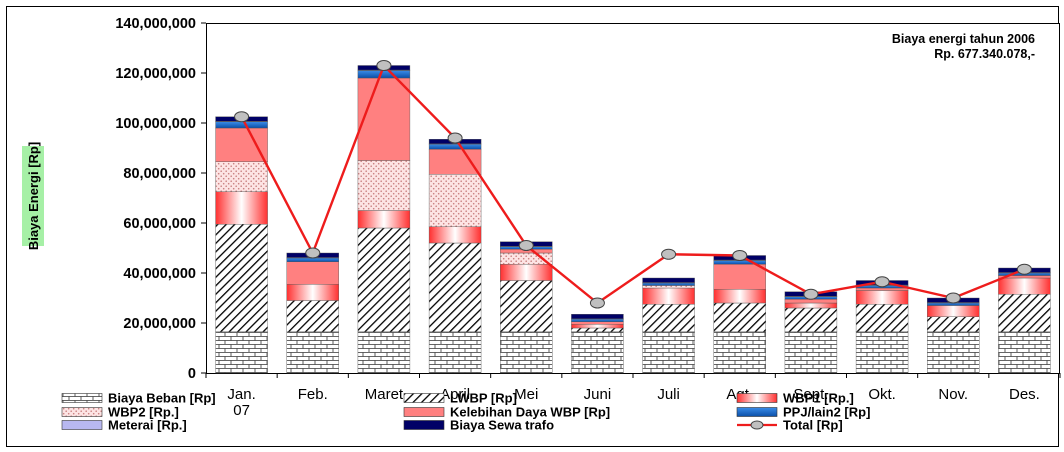 The image size is (1064, 452). What do you see at coordinates (953, 394) in the screenshot?
I see `x-tick-label-line: Nov.` at bounding box center [953, 394].